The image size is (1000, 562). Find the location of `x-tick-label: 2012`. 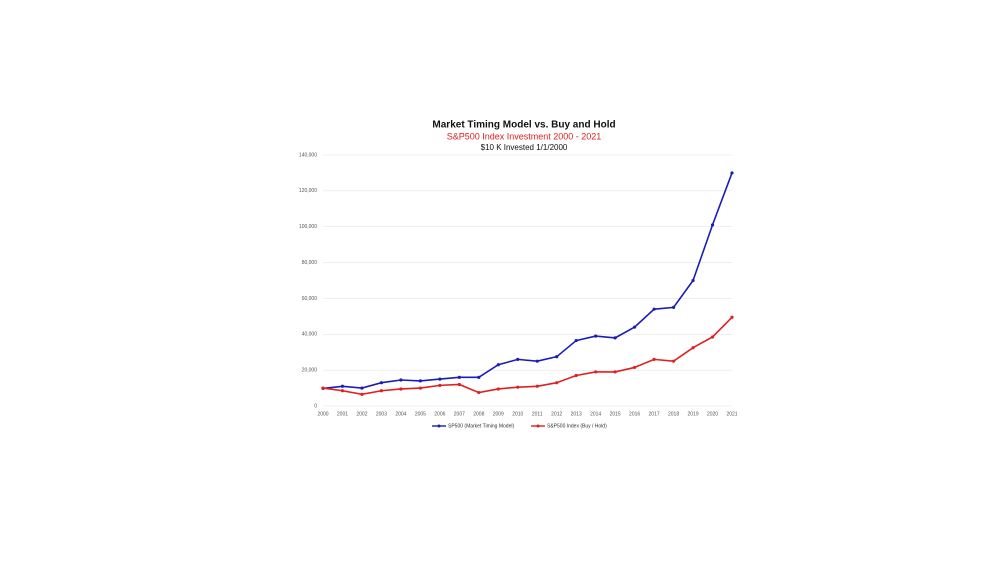

x-tick-label: 2012 is located at coordinates (556, 414).